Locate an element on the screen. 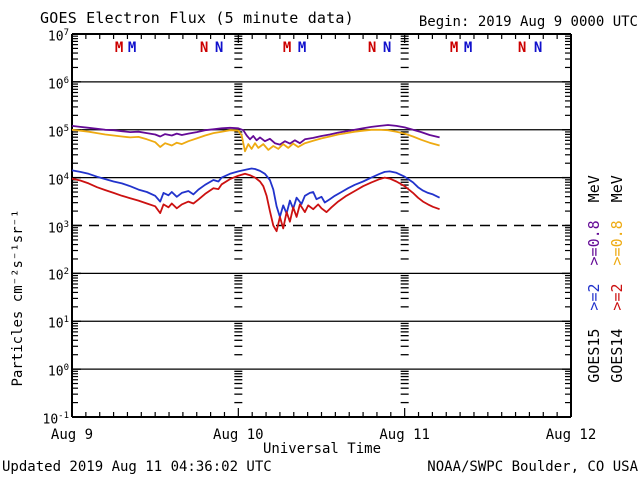 The height and width of the screenshot is (480, 640). updated-timestamp: Updated 2019 Aug 11 04:36:02 UTC is located at coordinates (137, 467).